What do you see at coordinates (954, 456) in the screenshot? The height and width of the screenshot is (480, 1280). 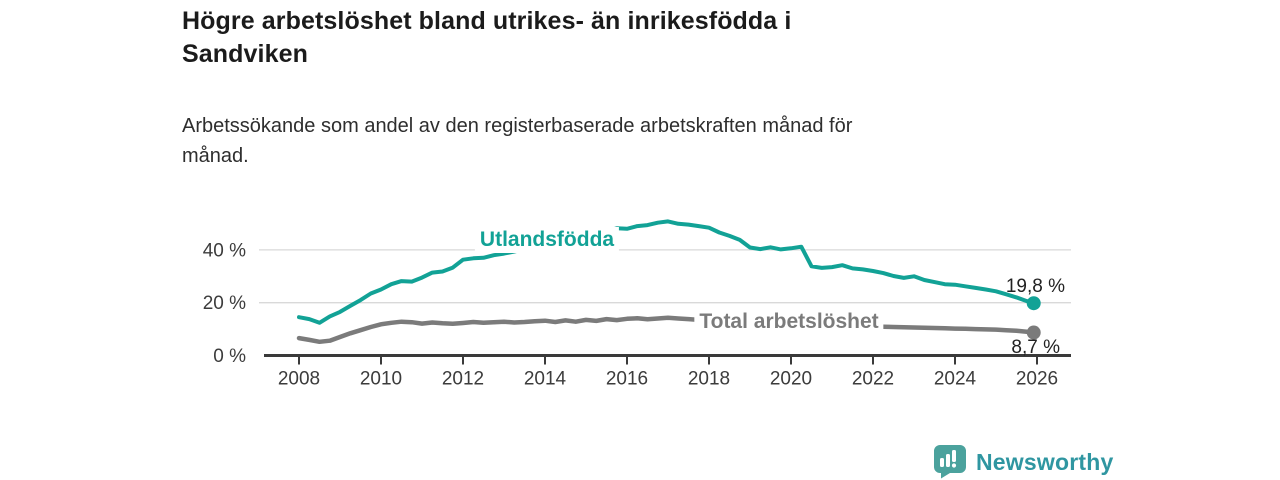 I see `exclamation-stroke` at bounding box center [954, 456].